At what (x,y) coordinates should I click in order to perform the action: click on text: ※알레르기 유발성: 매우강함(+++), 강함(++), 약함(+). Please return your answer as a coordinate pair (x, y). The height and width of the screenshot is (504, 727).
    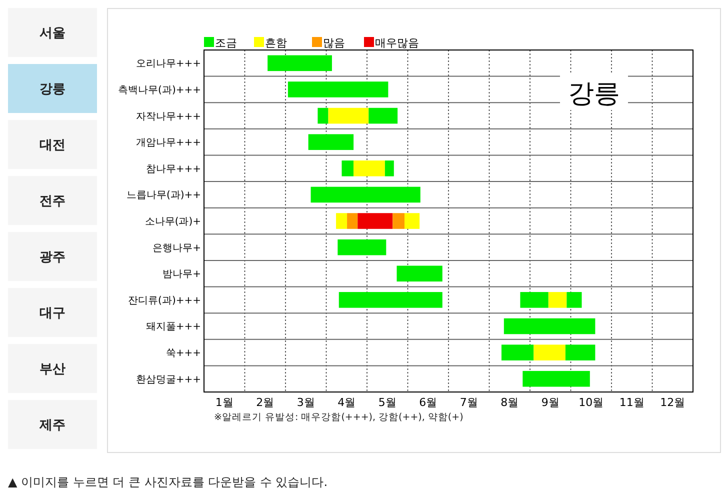
    Looking at the image, I should click on (339, 417).